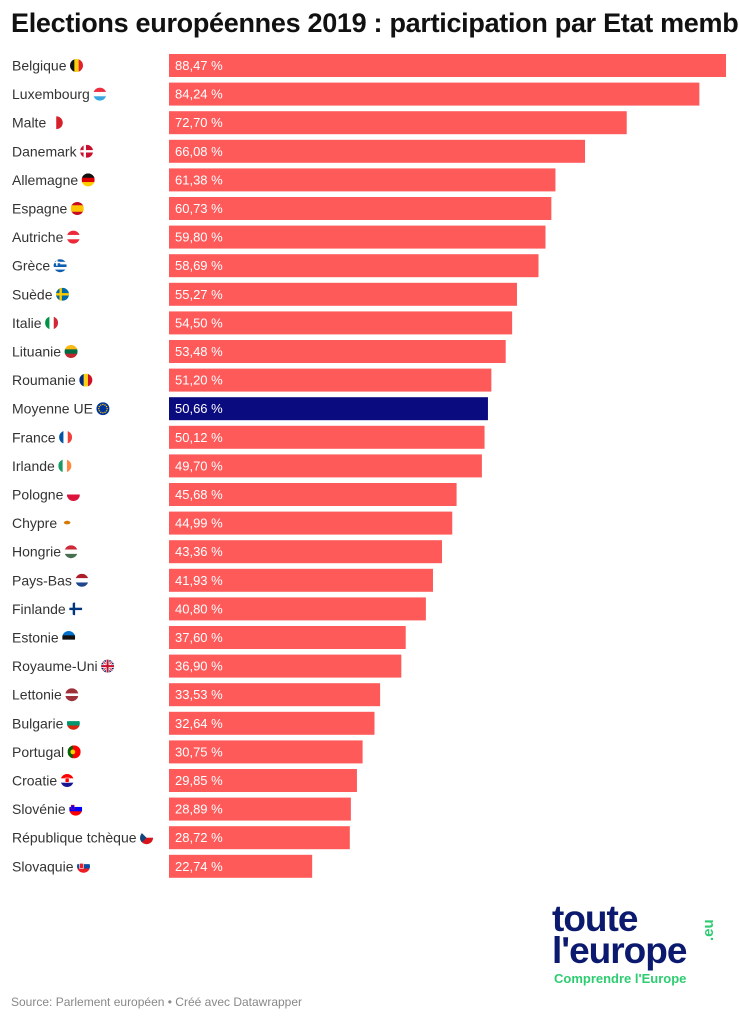  Describe the element at coordinates (341, 323) in the screenshot. I see `bar-italie` at that location.